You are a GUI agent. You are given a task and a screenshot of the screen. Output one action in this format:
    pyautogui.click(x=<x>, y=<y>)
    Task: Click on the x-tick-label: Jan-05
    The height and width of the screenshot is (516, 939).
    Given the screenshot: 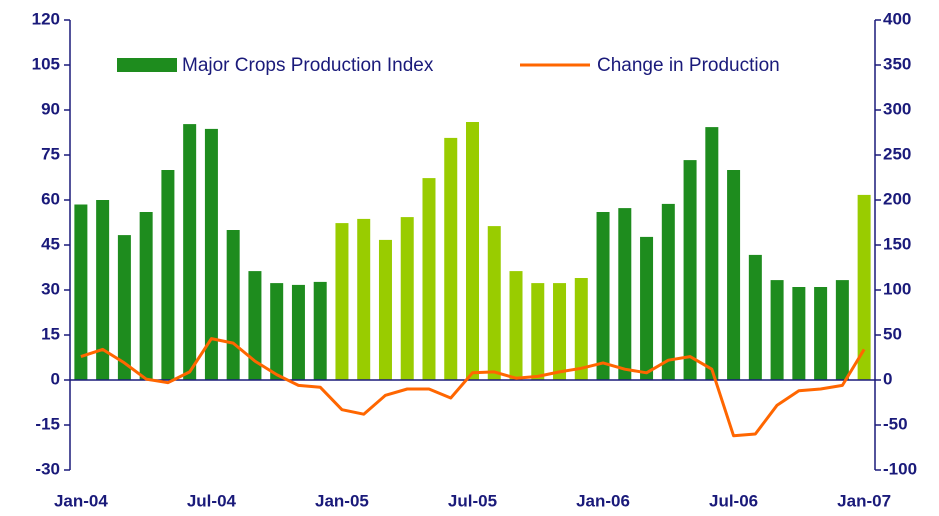 What is the action you would take?
    pyautogui.click(x=342, y=500)
    